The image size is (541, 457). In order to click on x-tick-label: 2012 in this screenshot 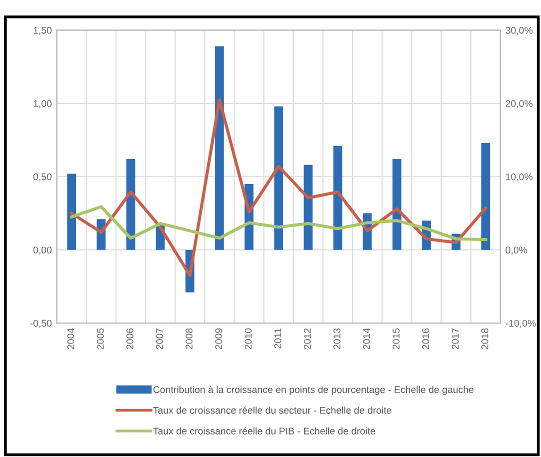, I will do `click(307, 339)`.